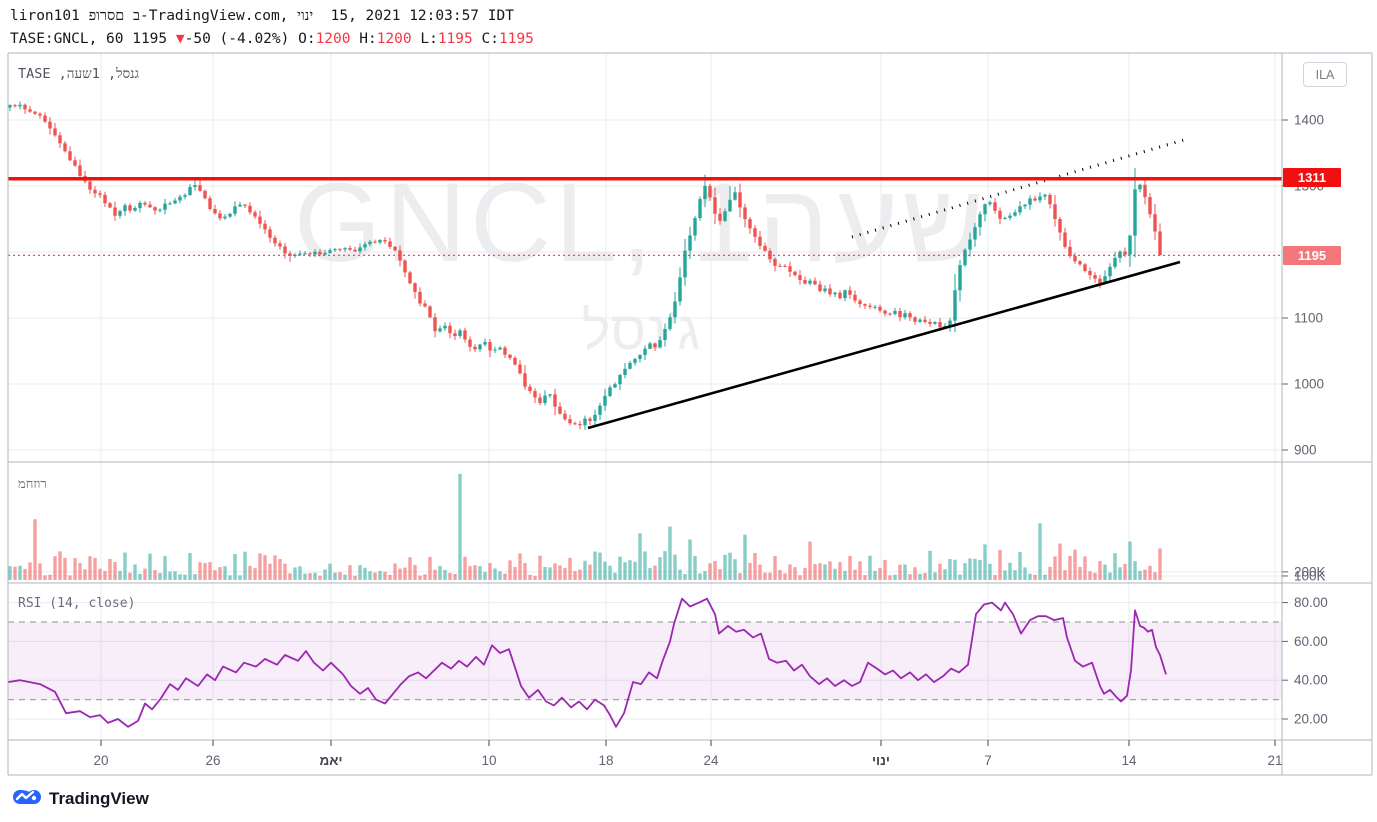 This screenshot has height=822, width=1377. I want to click on price-tick-label: 1000, so click(1309, 384).